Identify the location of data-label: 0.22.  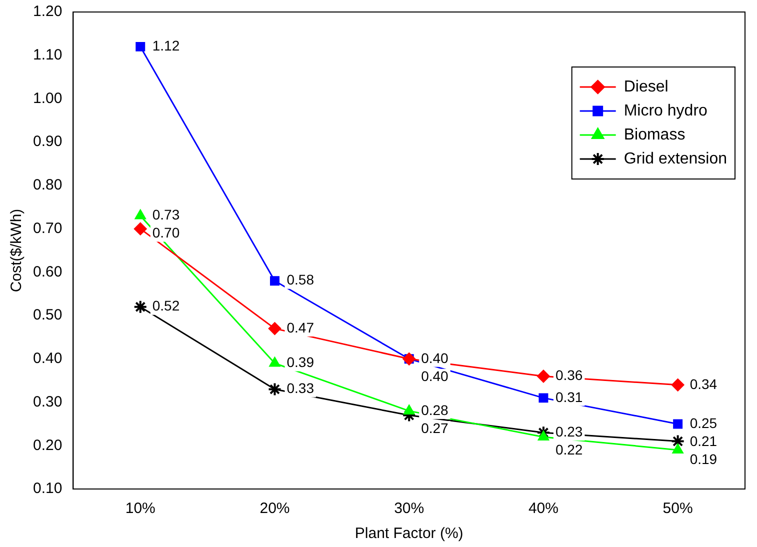
(569, 449).